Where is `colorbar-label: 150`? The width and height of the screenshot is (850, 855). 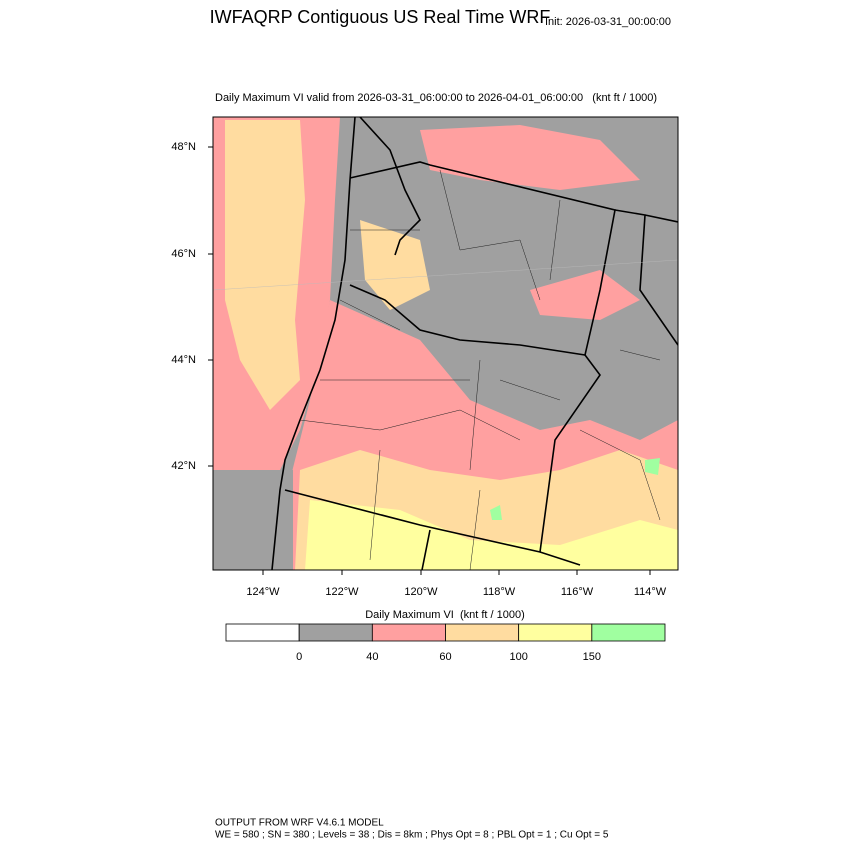 colorbar-label: 150 is located at coordinates (592, 657).